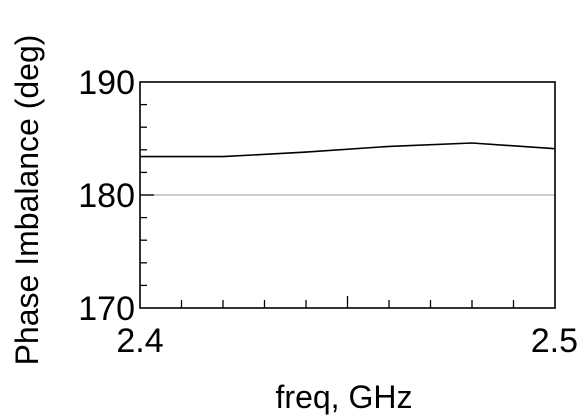 The height and width of the screenshot is (419, 585). I want to click on x-axis-label: freq, GHz, so click(344, 397).